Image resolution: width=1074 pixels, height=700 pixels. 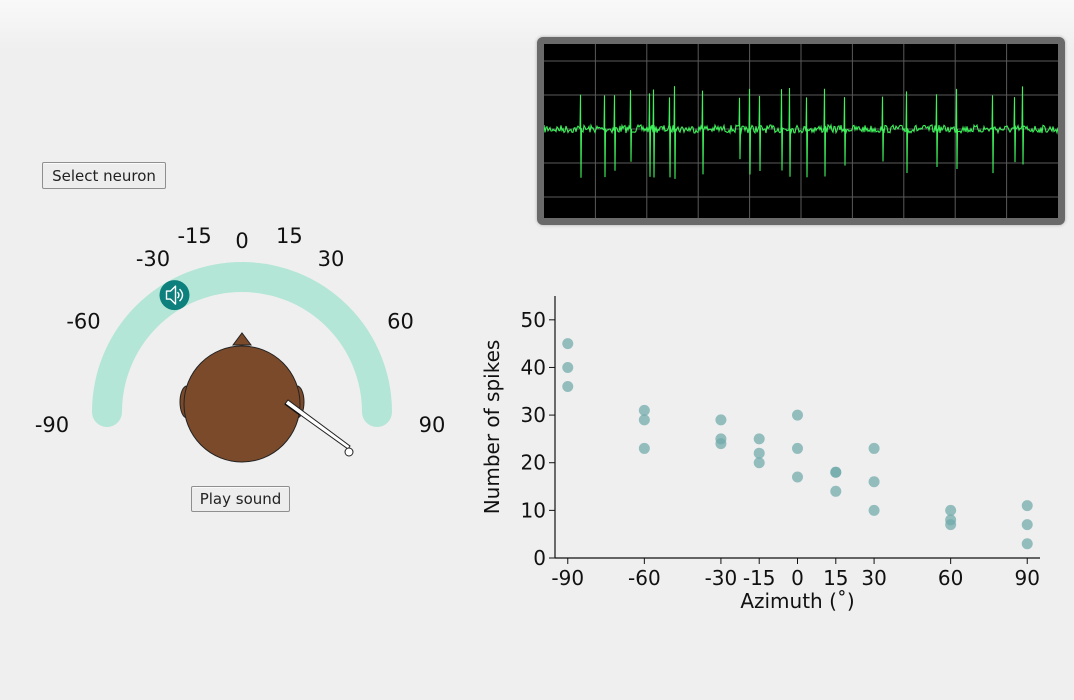 What do you see at coordinates (242, 339) in the screenshot?
I see `nose` at bounding box center [242, 339].